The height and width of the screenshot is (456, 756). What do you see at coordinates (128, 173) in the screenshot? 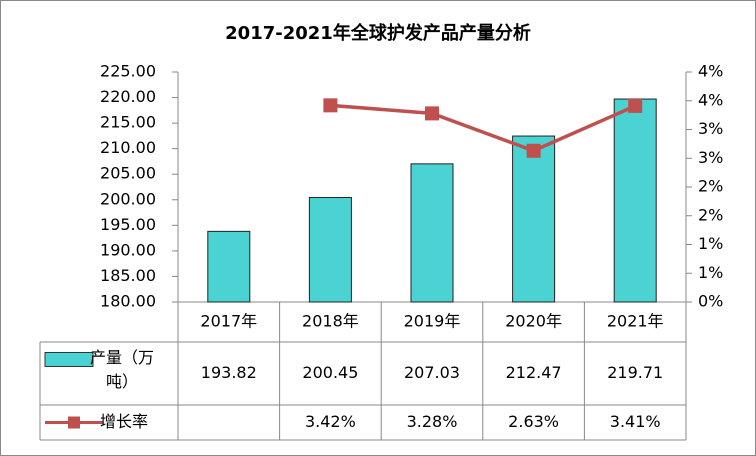
I see `y-tick-label: 205.00` at bounding box center [128, 173].